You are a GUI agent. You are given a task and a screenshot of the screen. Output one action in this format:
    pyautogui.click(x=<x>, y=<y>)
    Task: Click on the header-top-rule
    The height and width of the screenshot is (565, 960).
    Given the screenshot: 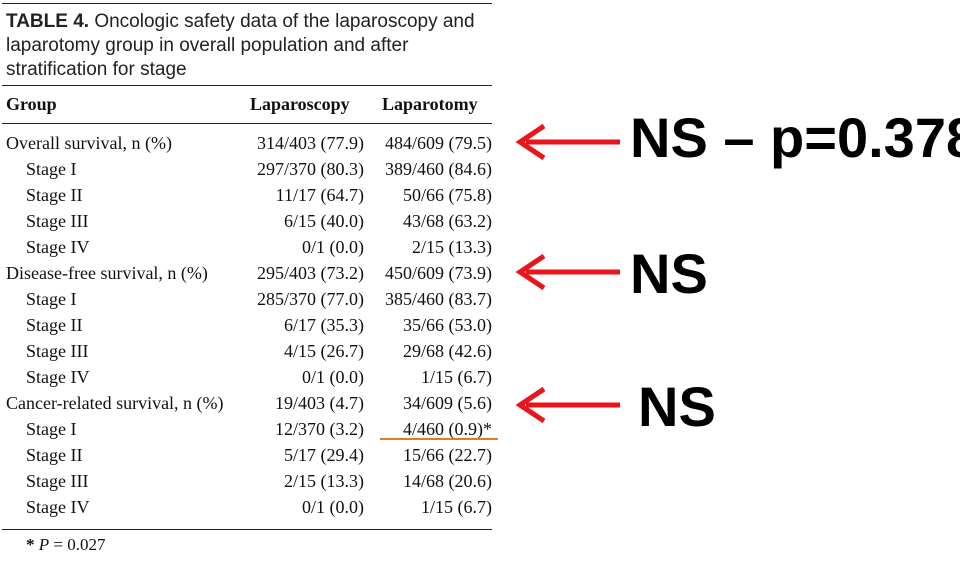 What is the action you would take?
    pyautogui.click(x=247, y=85)
    